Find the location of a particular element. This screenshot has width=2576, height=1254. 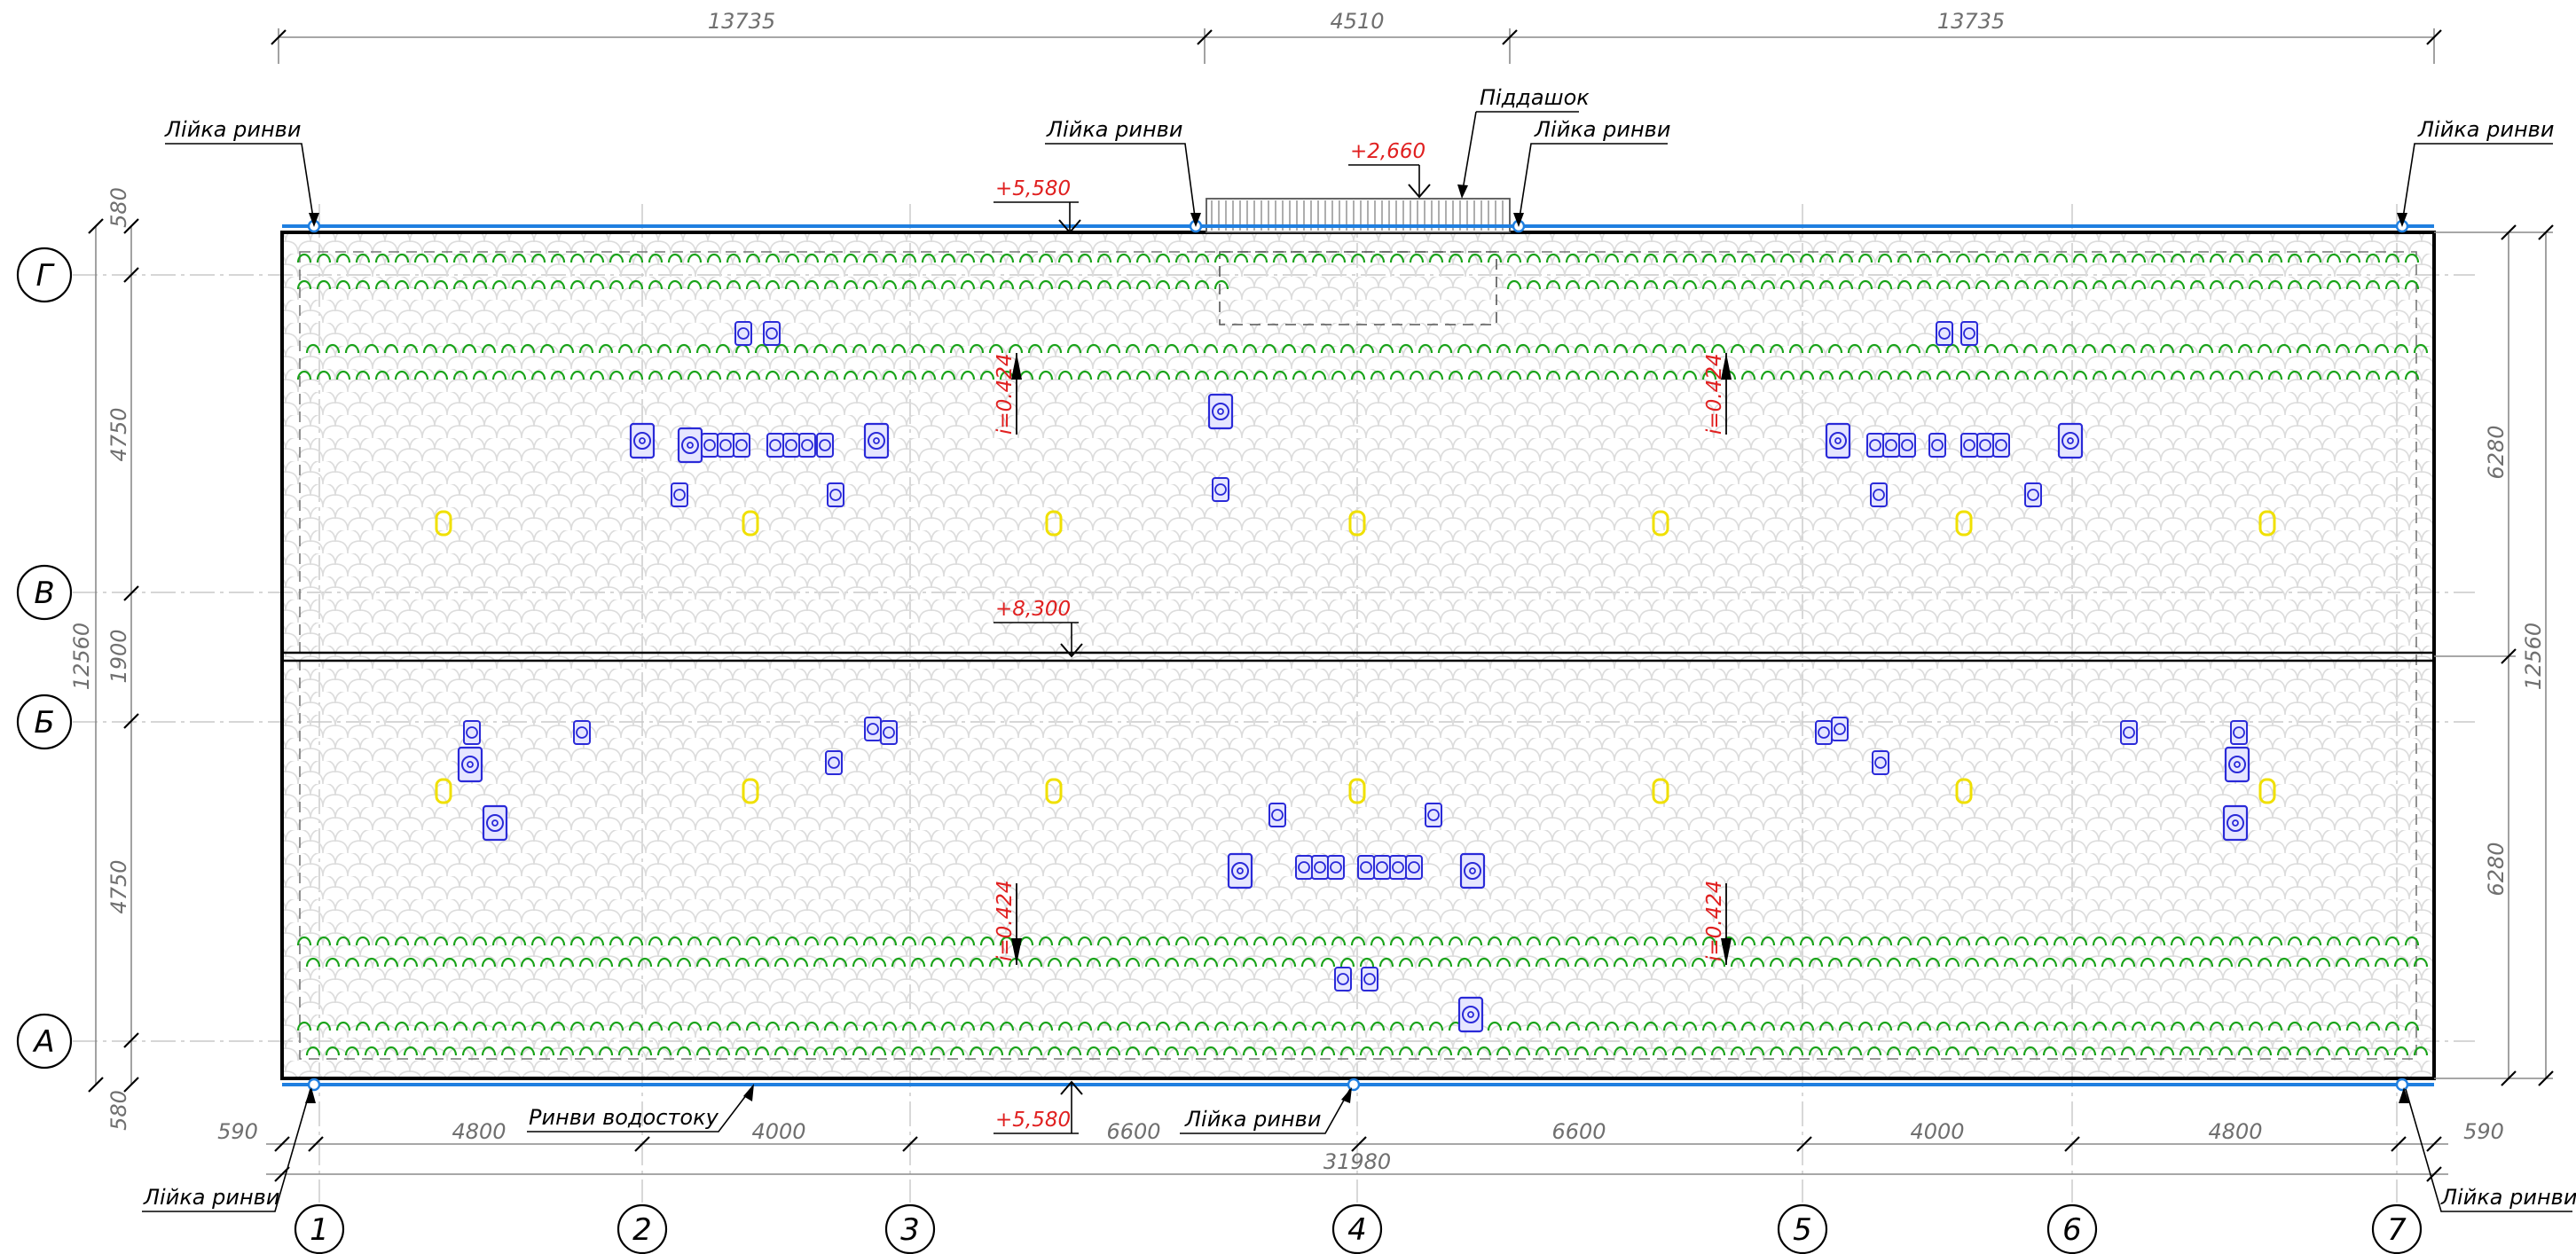

dimension-top-2: 4510 is located at coordinates (1357, 21).